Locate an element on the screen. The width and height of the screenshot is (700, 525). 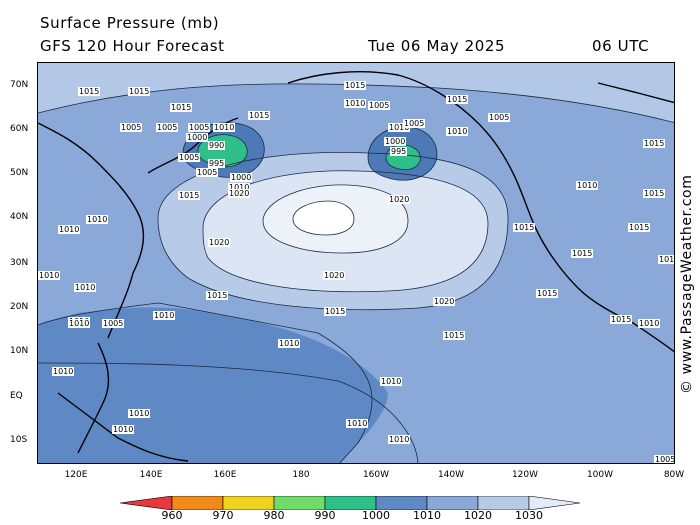
lat-label-40n: 40N is located at coordinates (19, 217).